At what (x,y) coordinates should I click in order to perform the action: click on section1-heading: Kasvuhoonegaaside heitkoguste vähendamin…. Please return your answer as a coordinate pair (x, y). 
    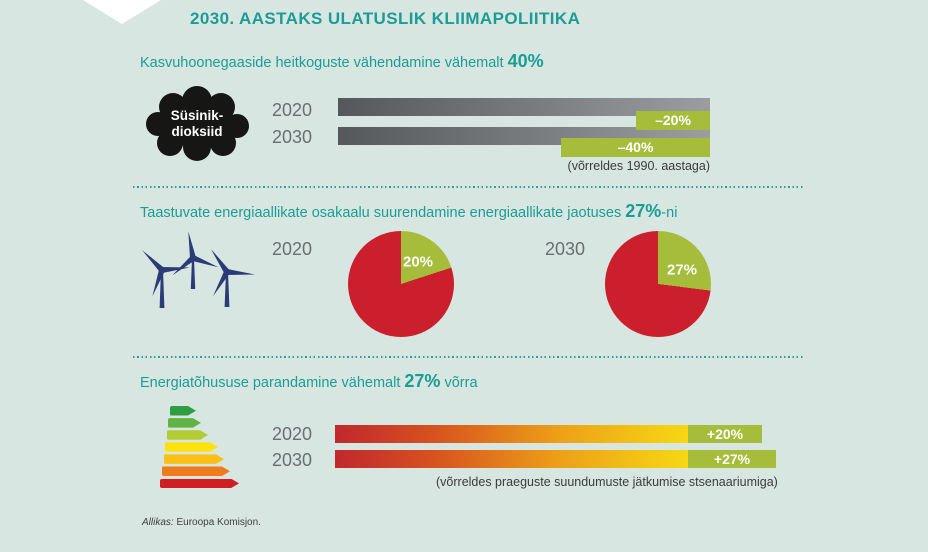
    Looking at the image, I should click on (342, 61).